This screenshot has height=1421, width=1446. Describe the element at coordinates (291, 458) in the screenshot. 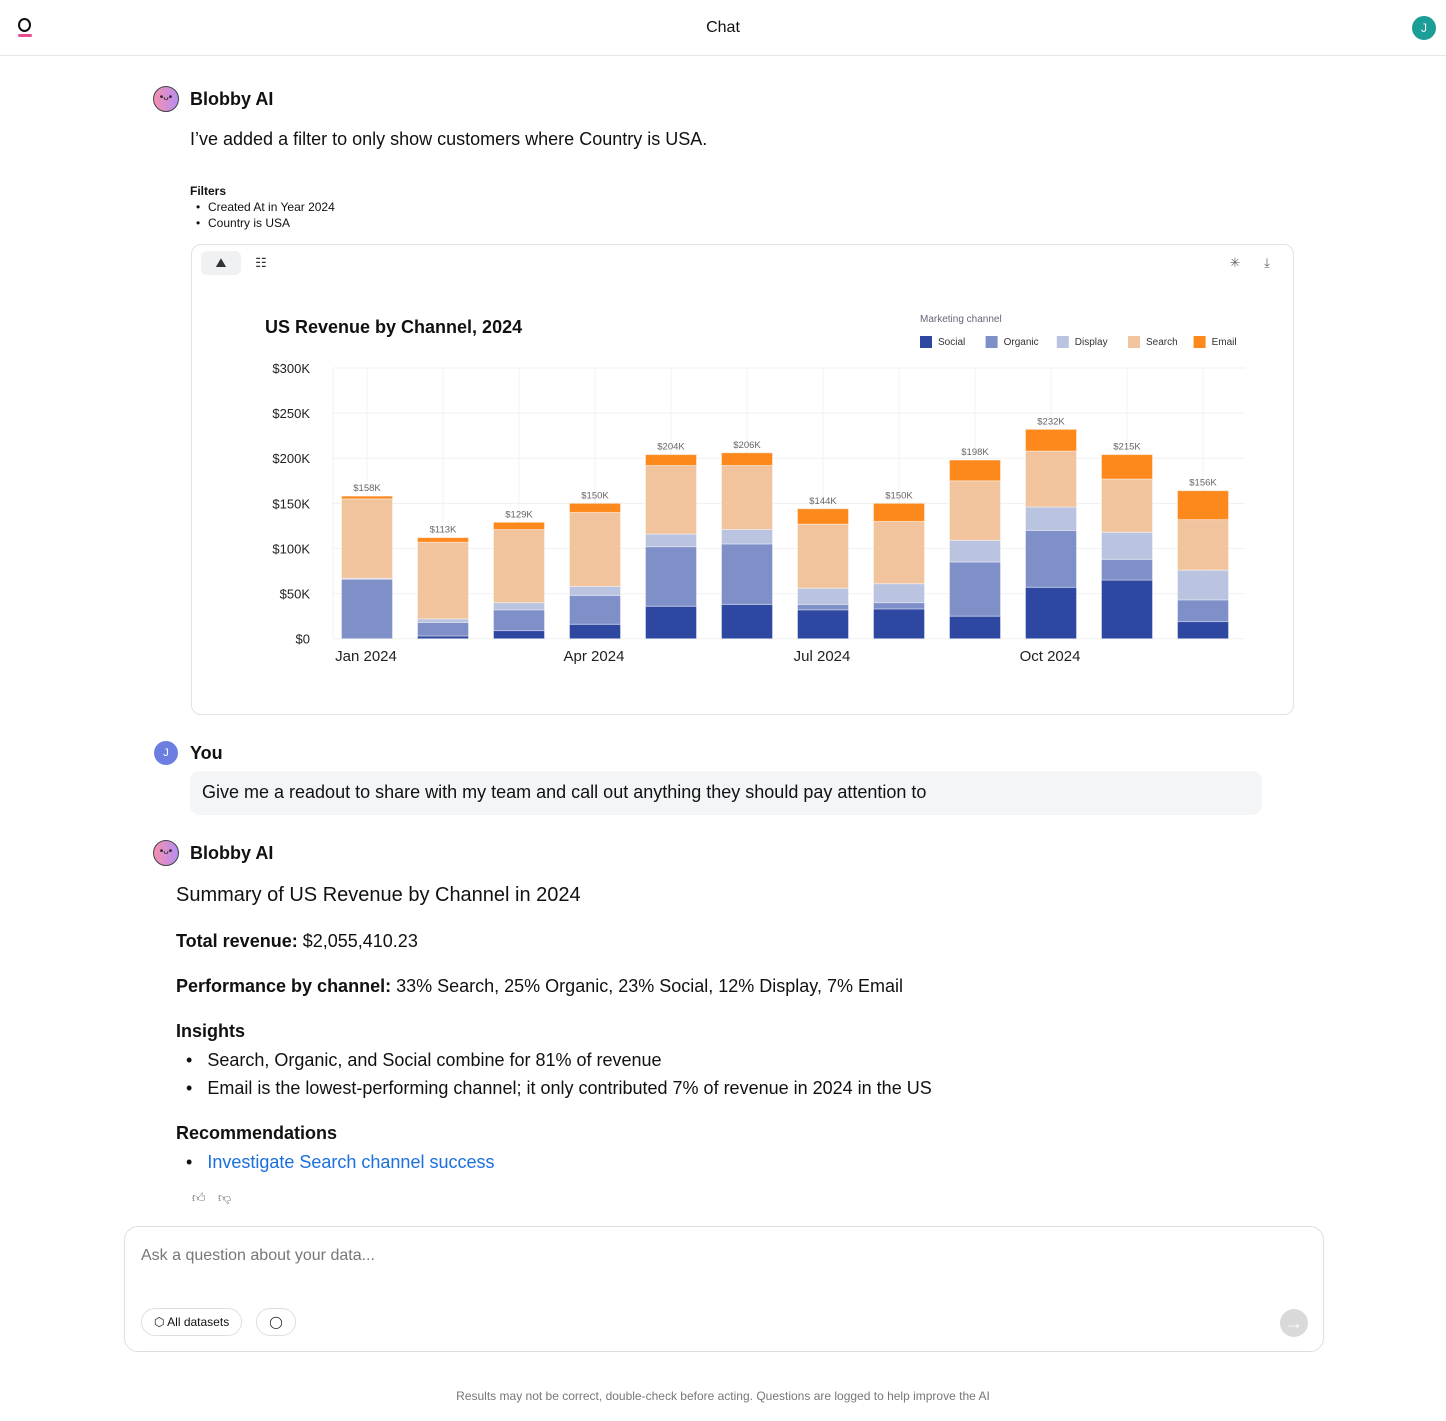

I see `y-tick-label: $200K` at that location.